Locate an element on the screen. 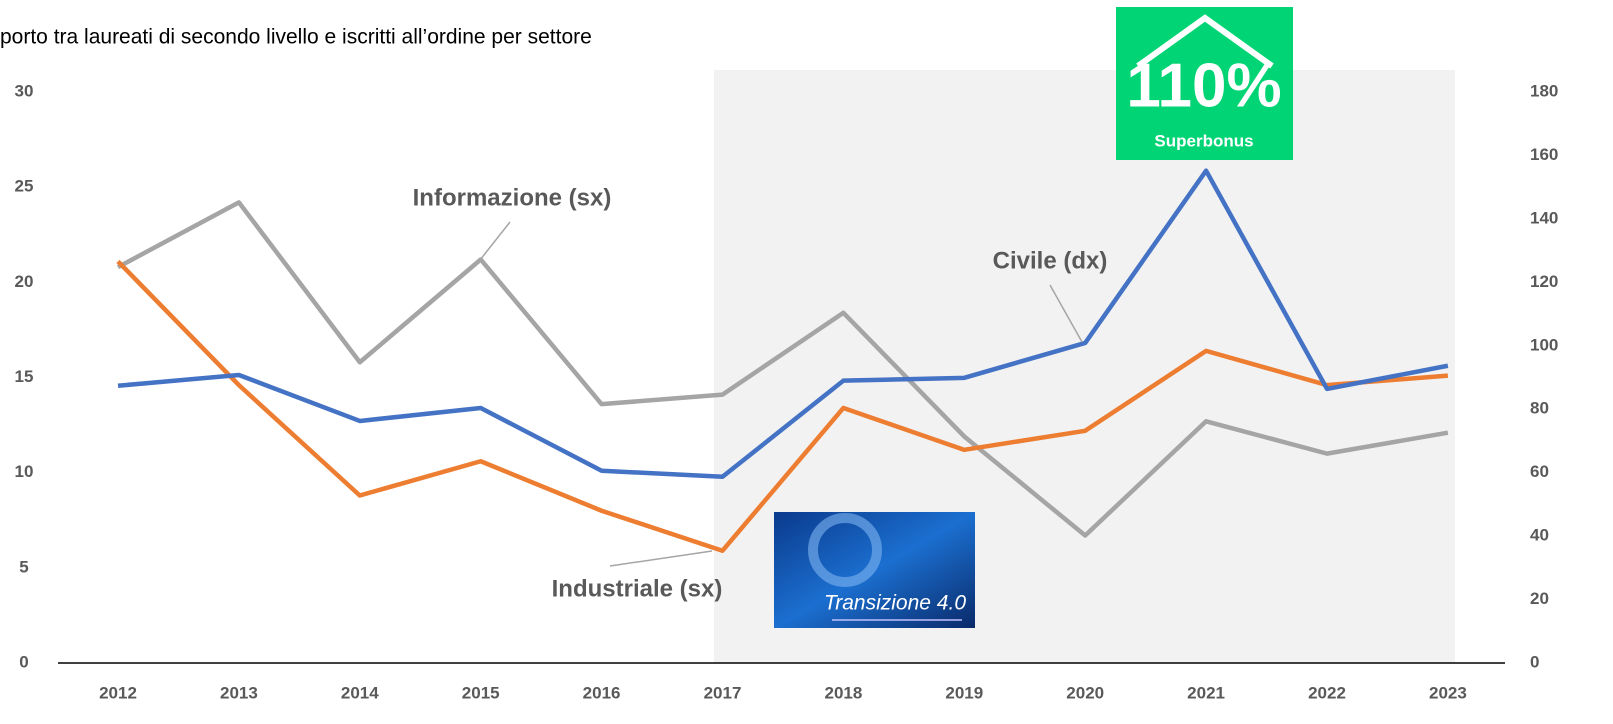 The image size is (1613, 724). y-tick-label: 10 is located at coordinates (24, 471).